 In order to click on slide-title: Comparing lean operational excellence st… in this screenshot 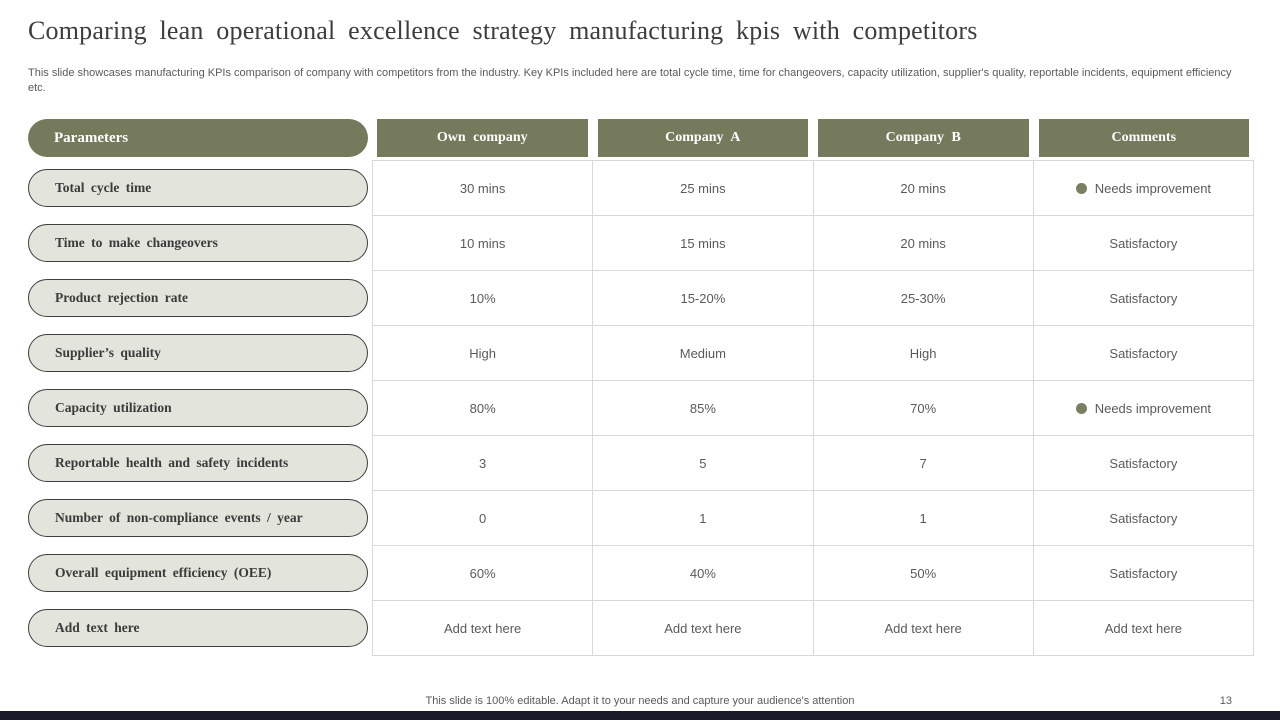, I will do `click(503, 30)`.